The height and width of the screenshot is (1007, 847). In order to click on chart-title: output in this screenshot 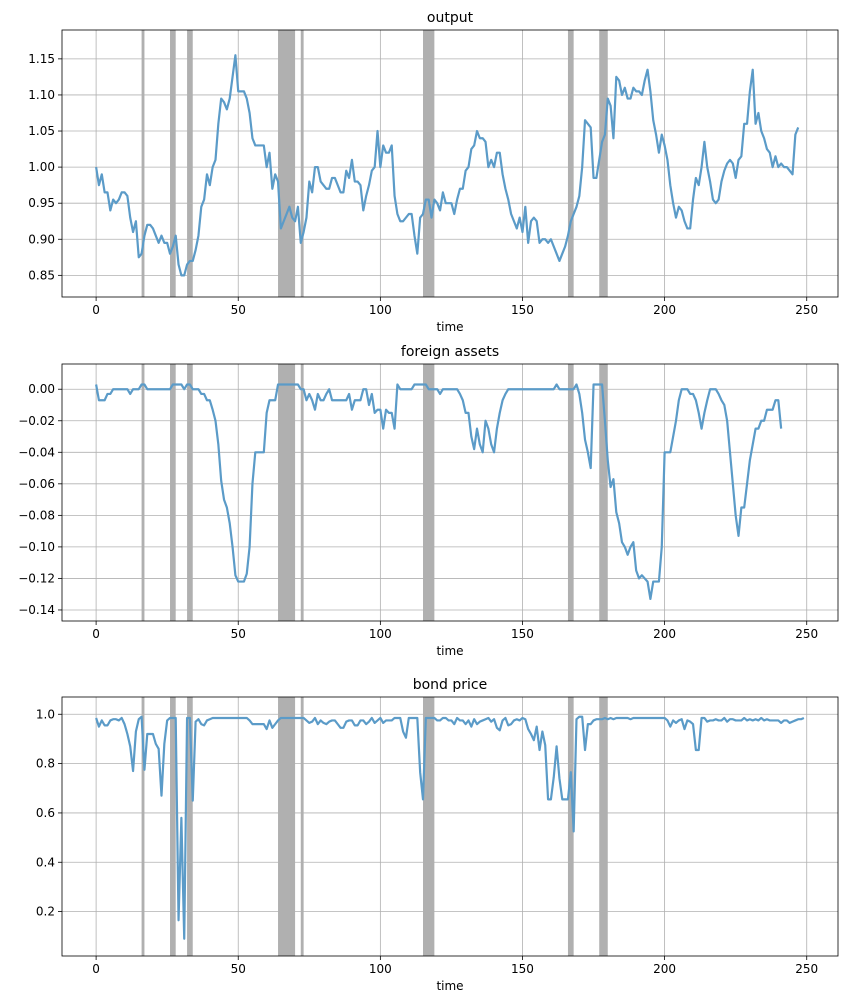, I will do `click(450, 18)`.